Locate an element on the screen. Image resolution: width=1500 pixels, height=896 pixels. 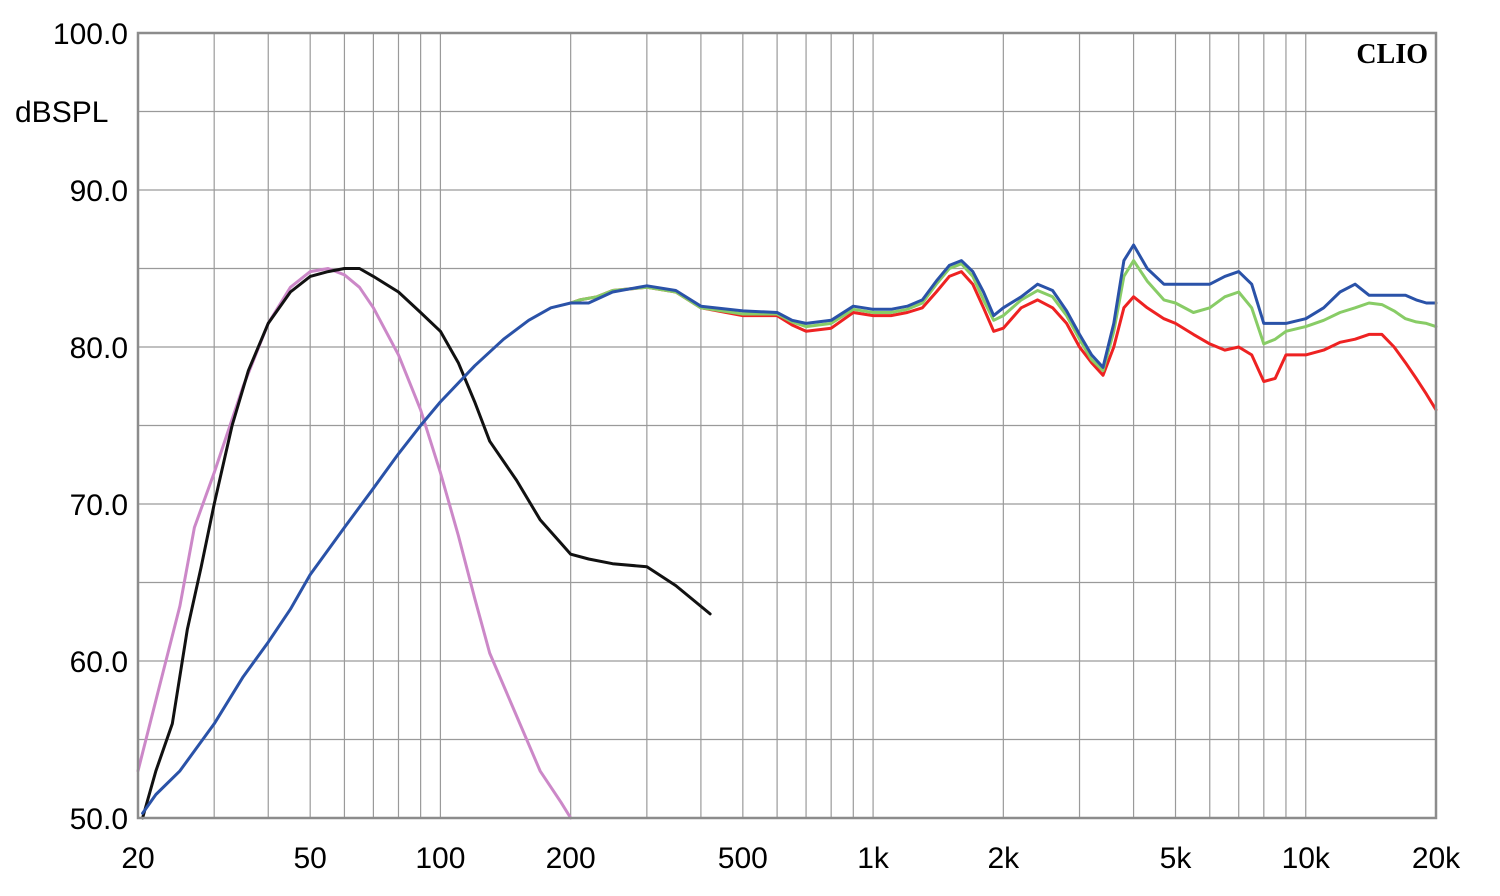
x-tick-label: 5k is located at coordinates (1176, 858).